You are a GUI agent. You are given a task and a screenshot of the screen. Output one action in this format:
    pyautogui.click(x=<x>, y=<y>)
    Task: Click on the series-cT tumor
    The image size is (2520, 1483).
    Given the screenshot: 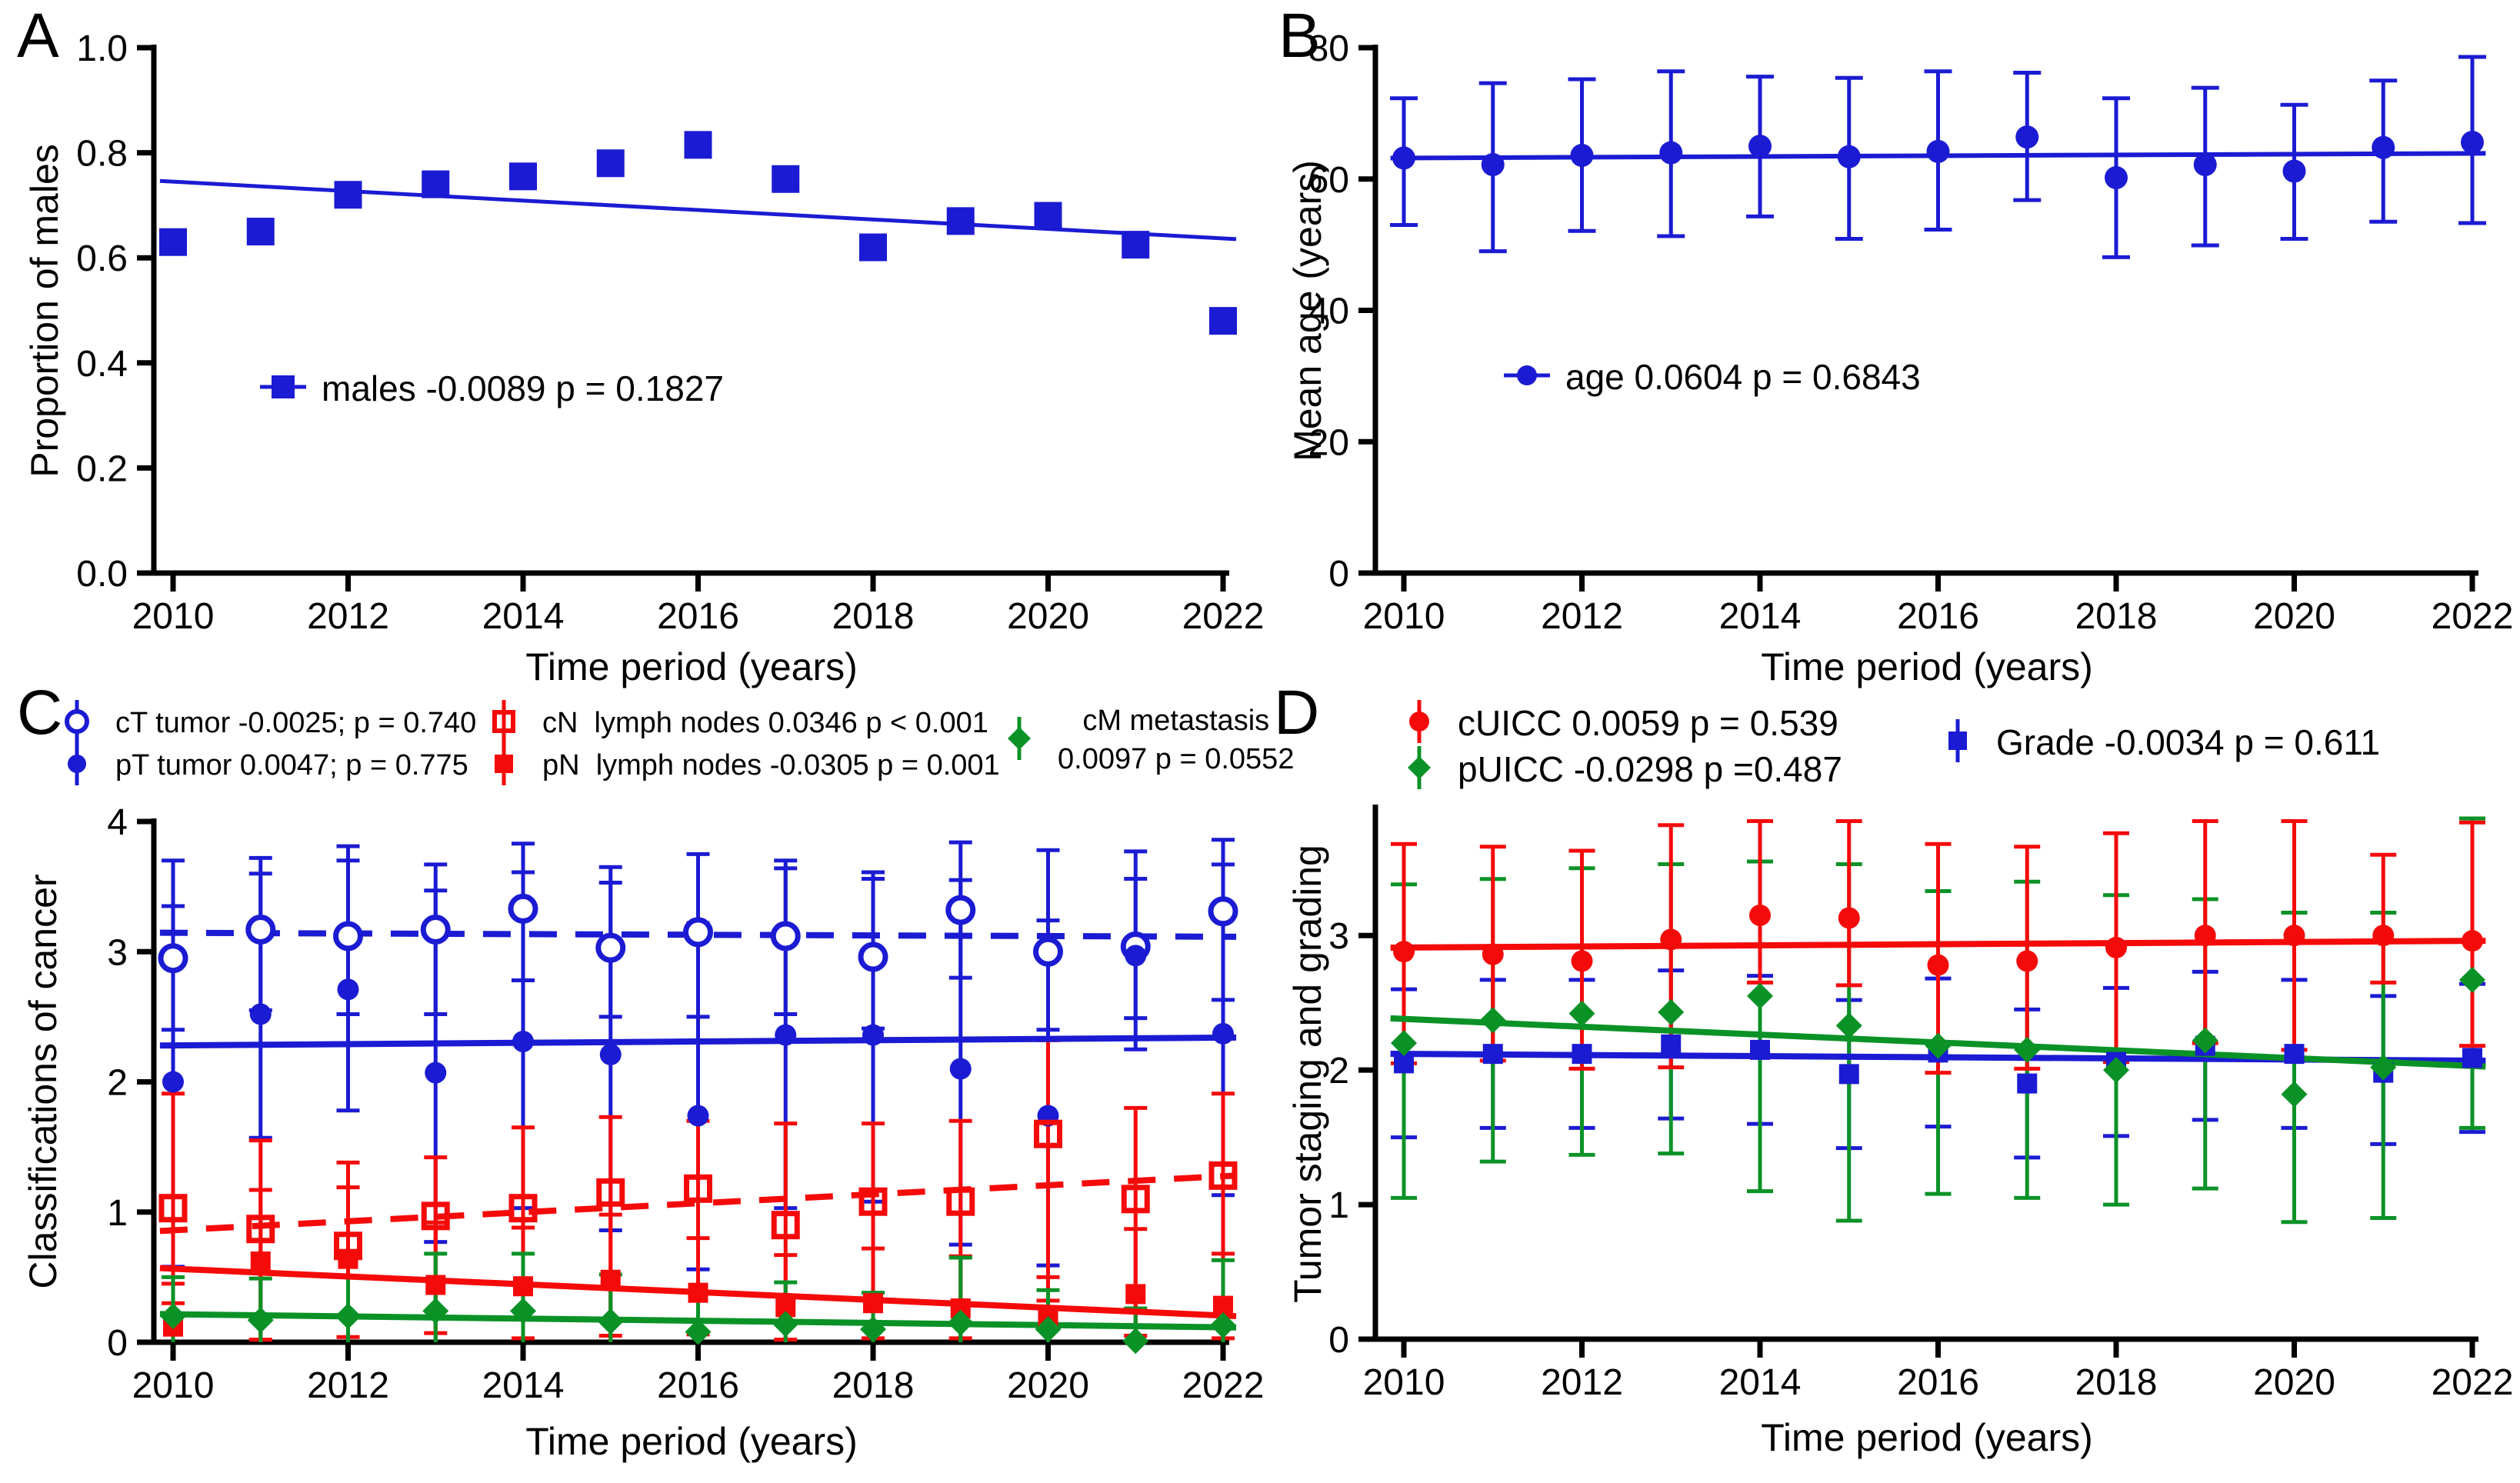 What is the action you would take?
    pyautogui.click(x=698, y=934)
    